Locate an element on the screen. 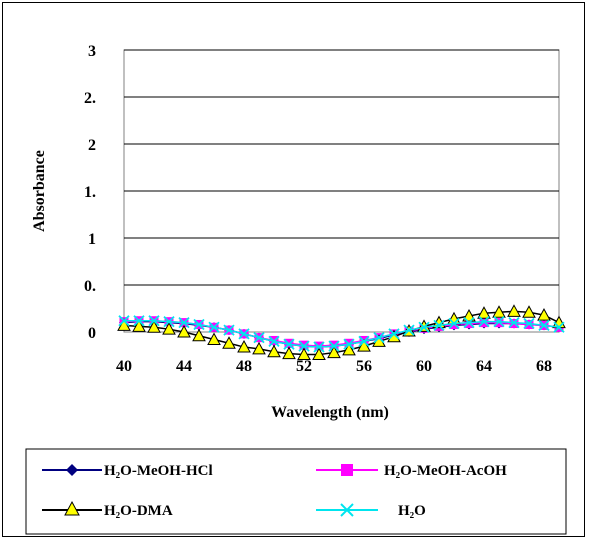 This screenshot has width=589, height=540. y-tick-label: 1. is located at coordinates (90, 192).